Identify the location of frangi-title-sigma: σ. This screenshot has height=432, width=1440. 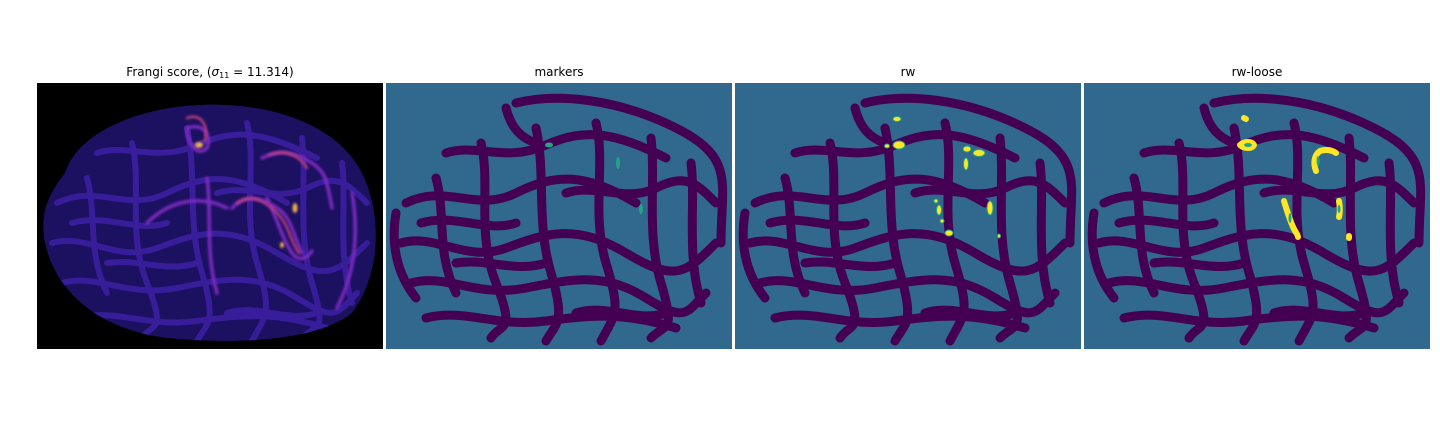
(215, 72).